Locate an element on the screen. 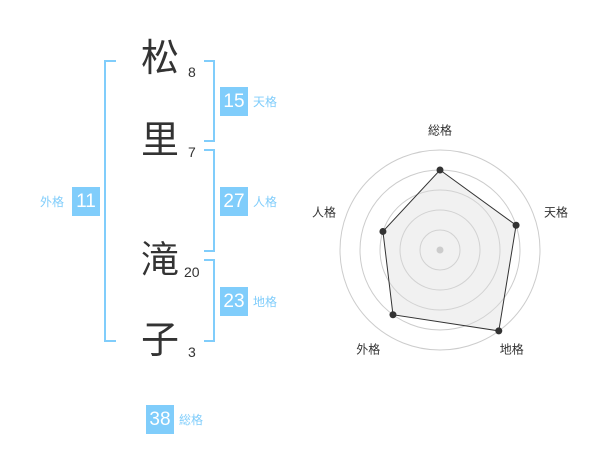 Image resolution: width=600 pixels, height=470 pixels. chikaku-label: 地格 is located at coordinates (265, 302).